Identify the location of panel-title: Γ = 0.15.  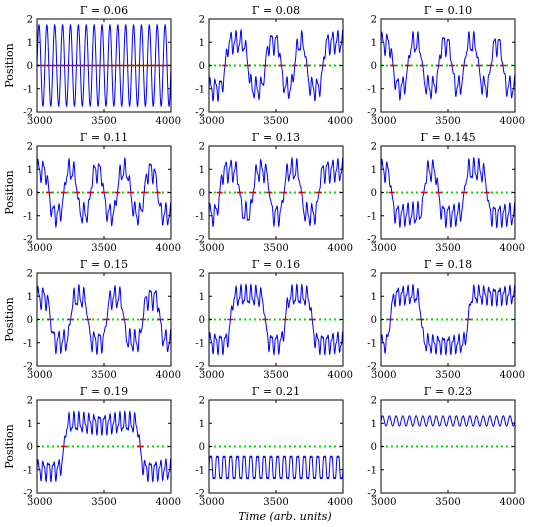
(104, 264).